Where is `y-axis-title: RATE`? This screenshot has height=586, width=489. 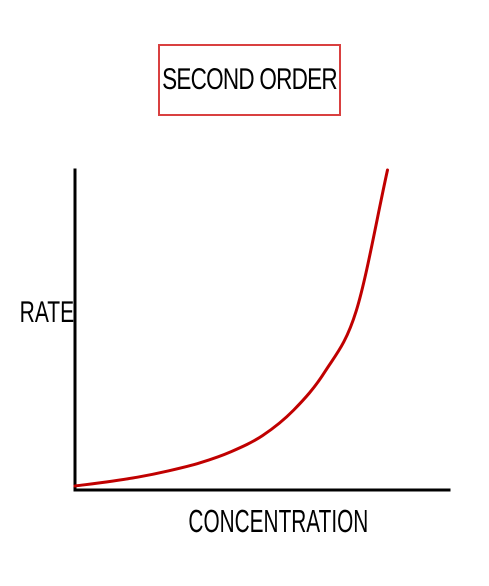 y-axis-title: RATE is located at coordinates (47, 313).